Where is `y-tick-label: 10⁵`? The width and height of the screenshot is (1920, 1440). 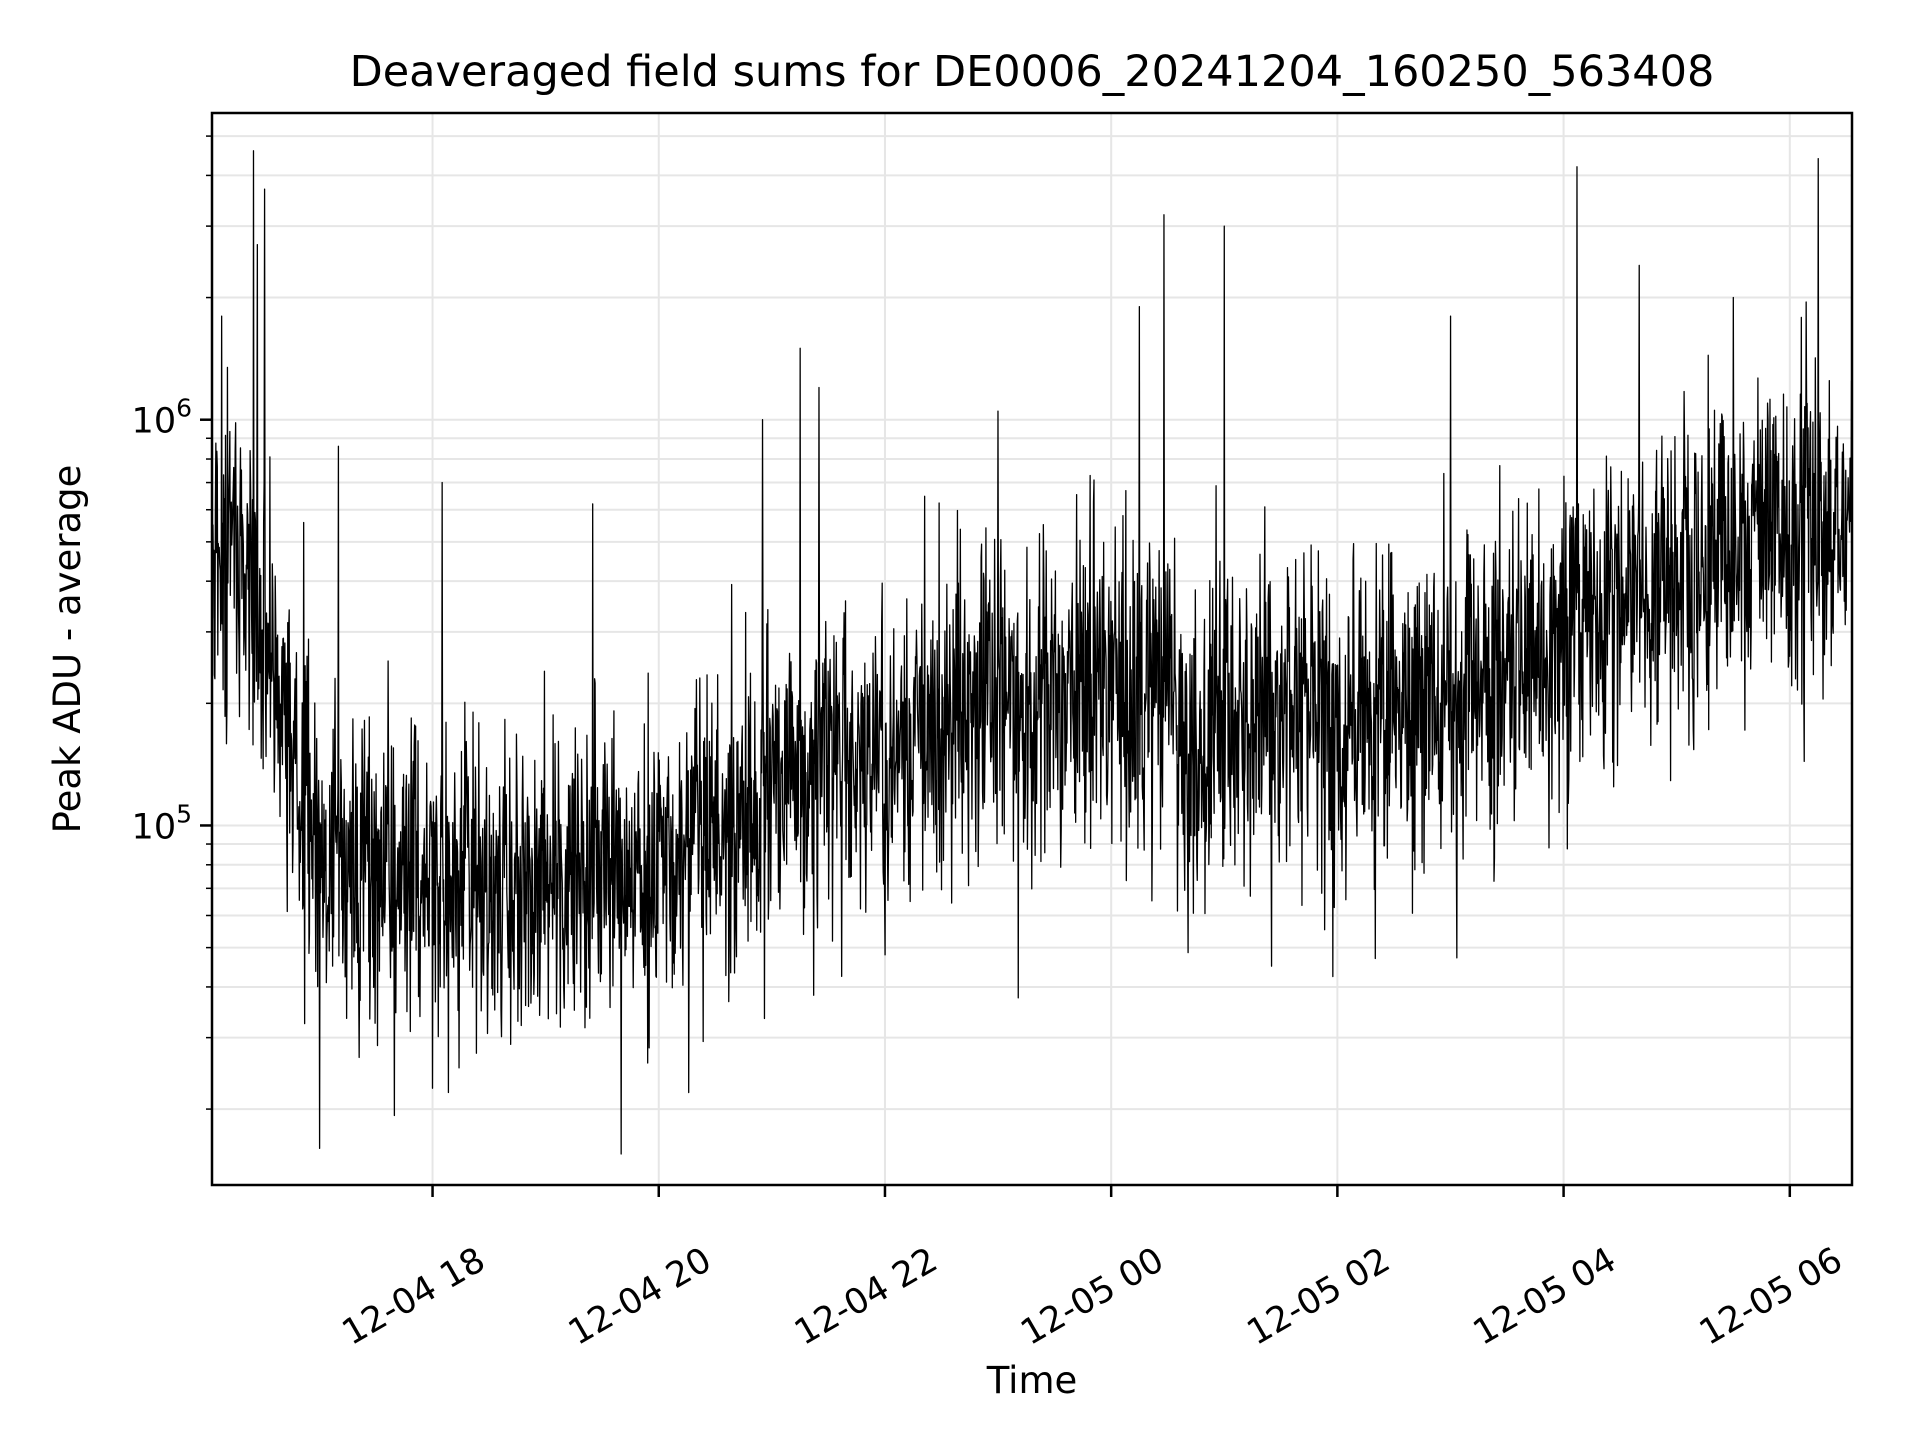 y-tick-label: 10⁵ is located at coordinates (162, 823).